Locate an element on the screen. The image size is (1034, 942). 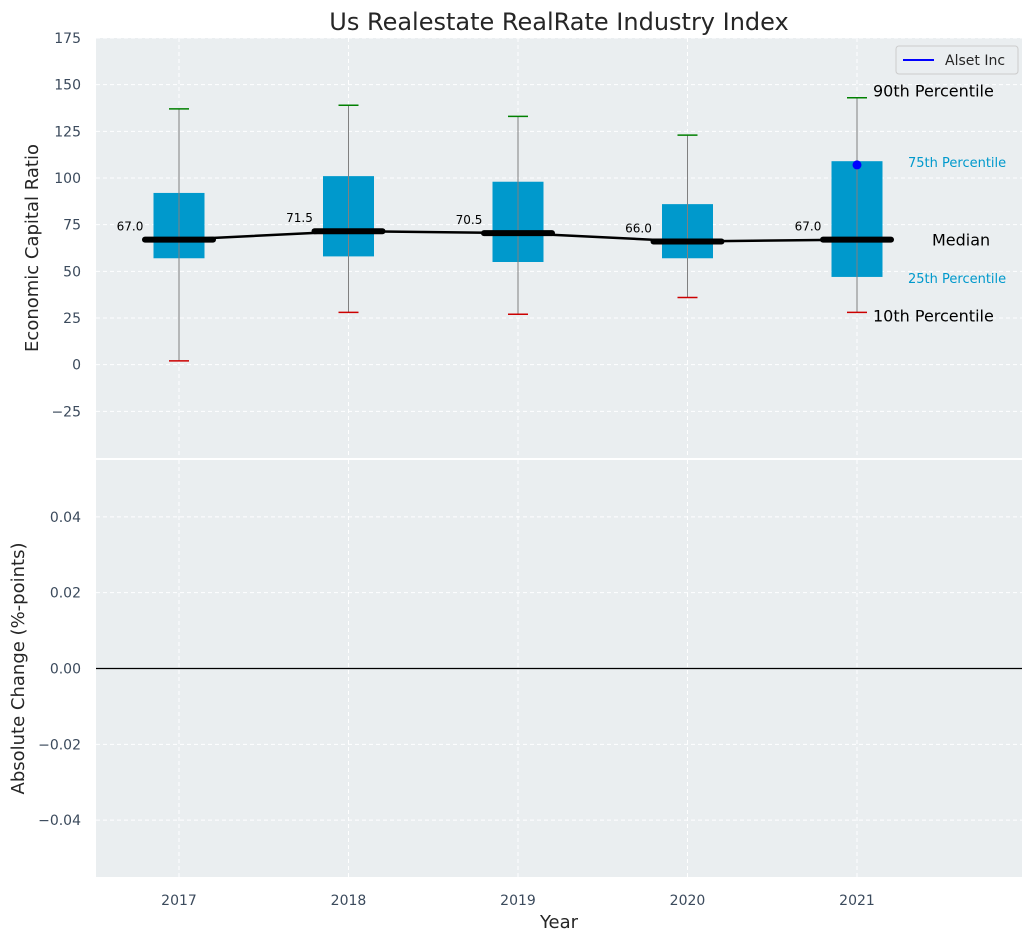
bottom-y-tick-label: 0.04 is located at coordinates (65, 518).